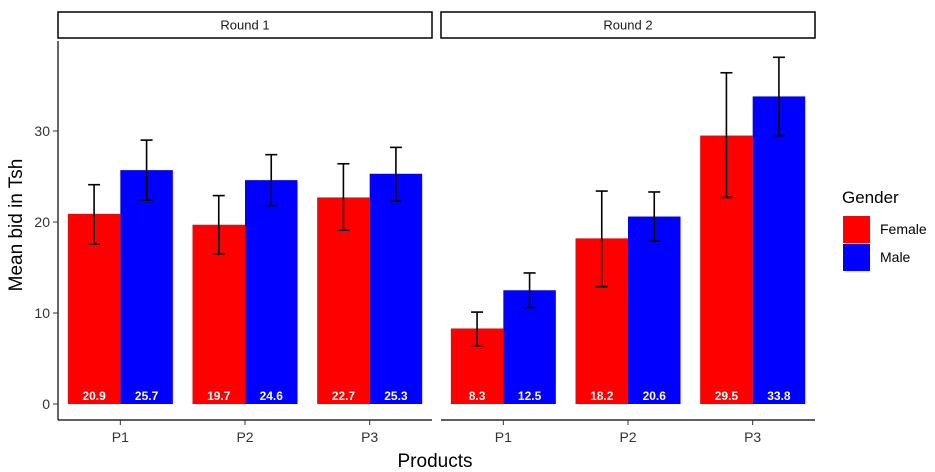 The height and width of the screenshot is (472, 935). What do you see at coordinates (219, 396) in the screenshot?
I see `bar-value-label: 19.7` at bounding box center [219, 396].